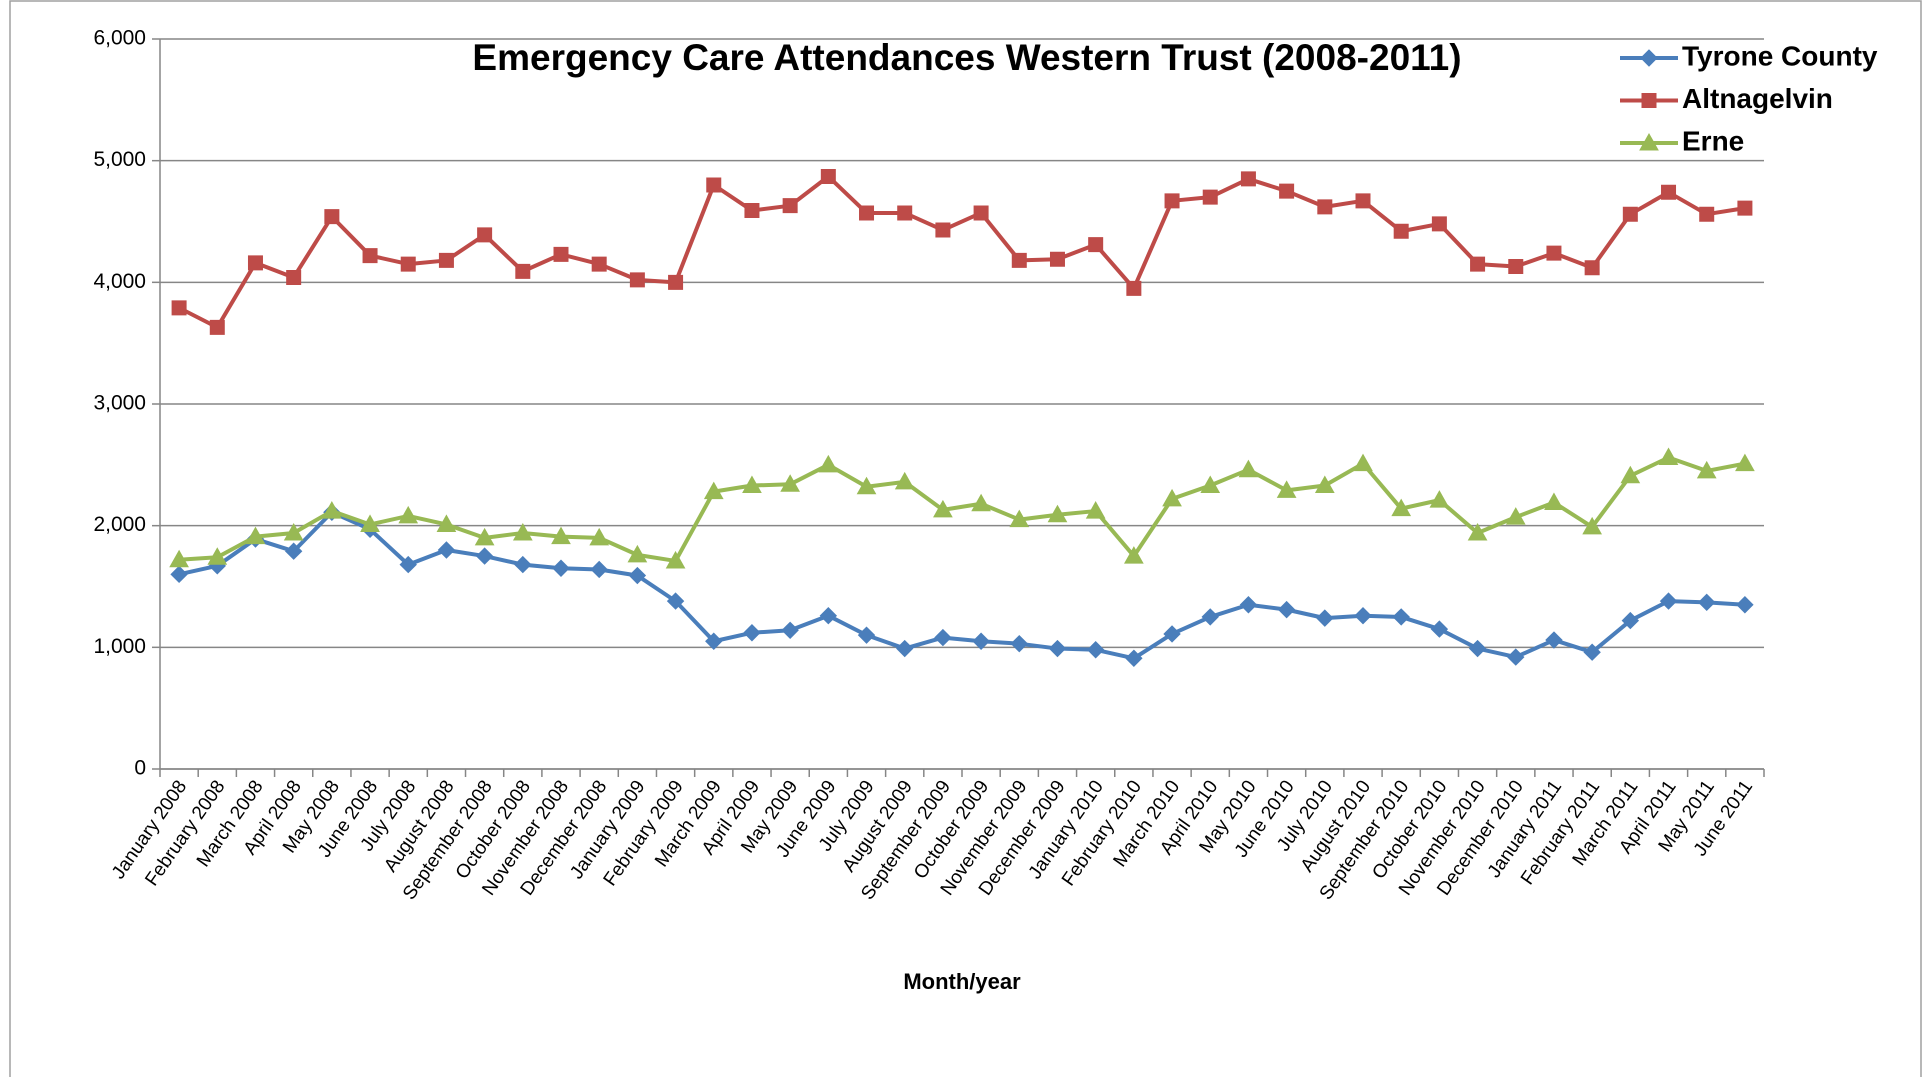 The height and width of the screenshot is (1077, 1932). Describe the element at coordinates (119, 159) in the screenshot. I see `y-tick-label: 5,000` at that location.